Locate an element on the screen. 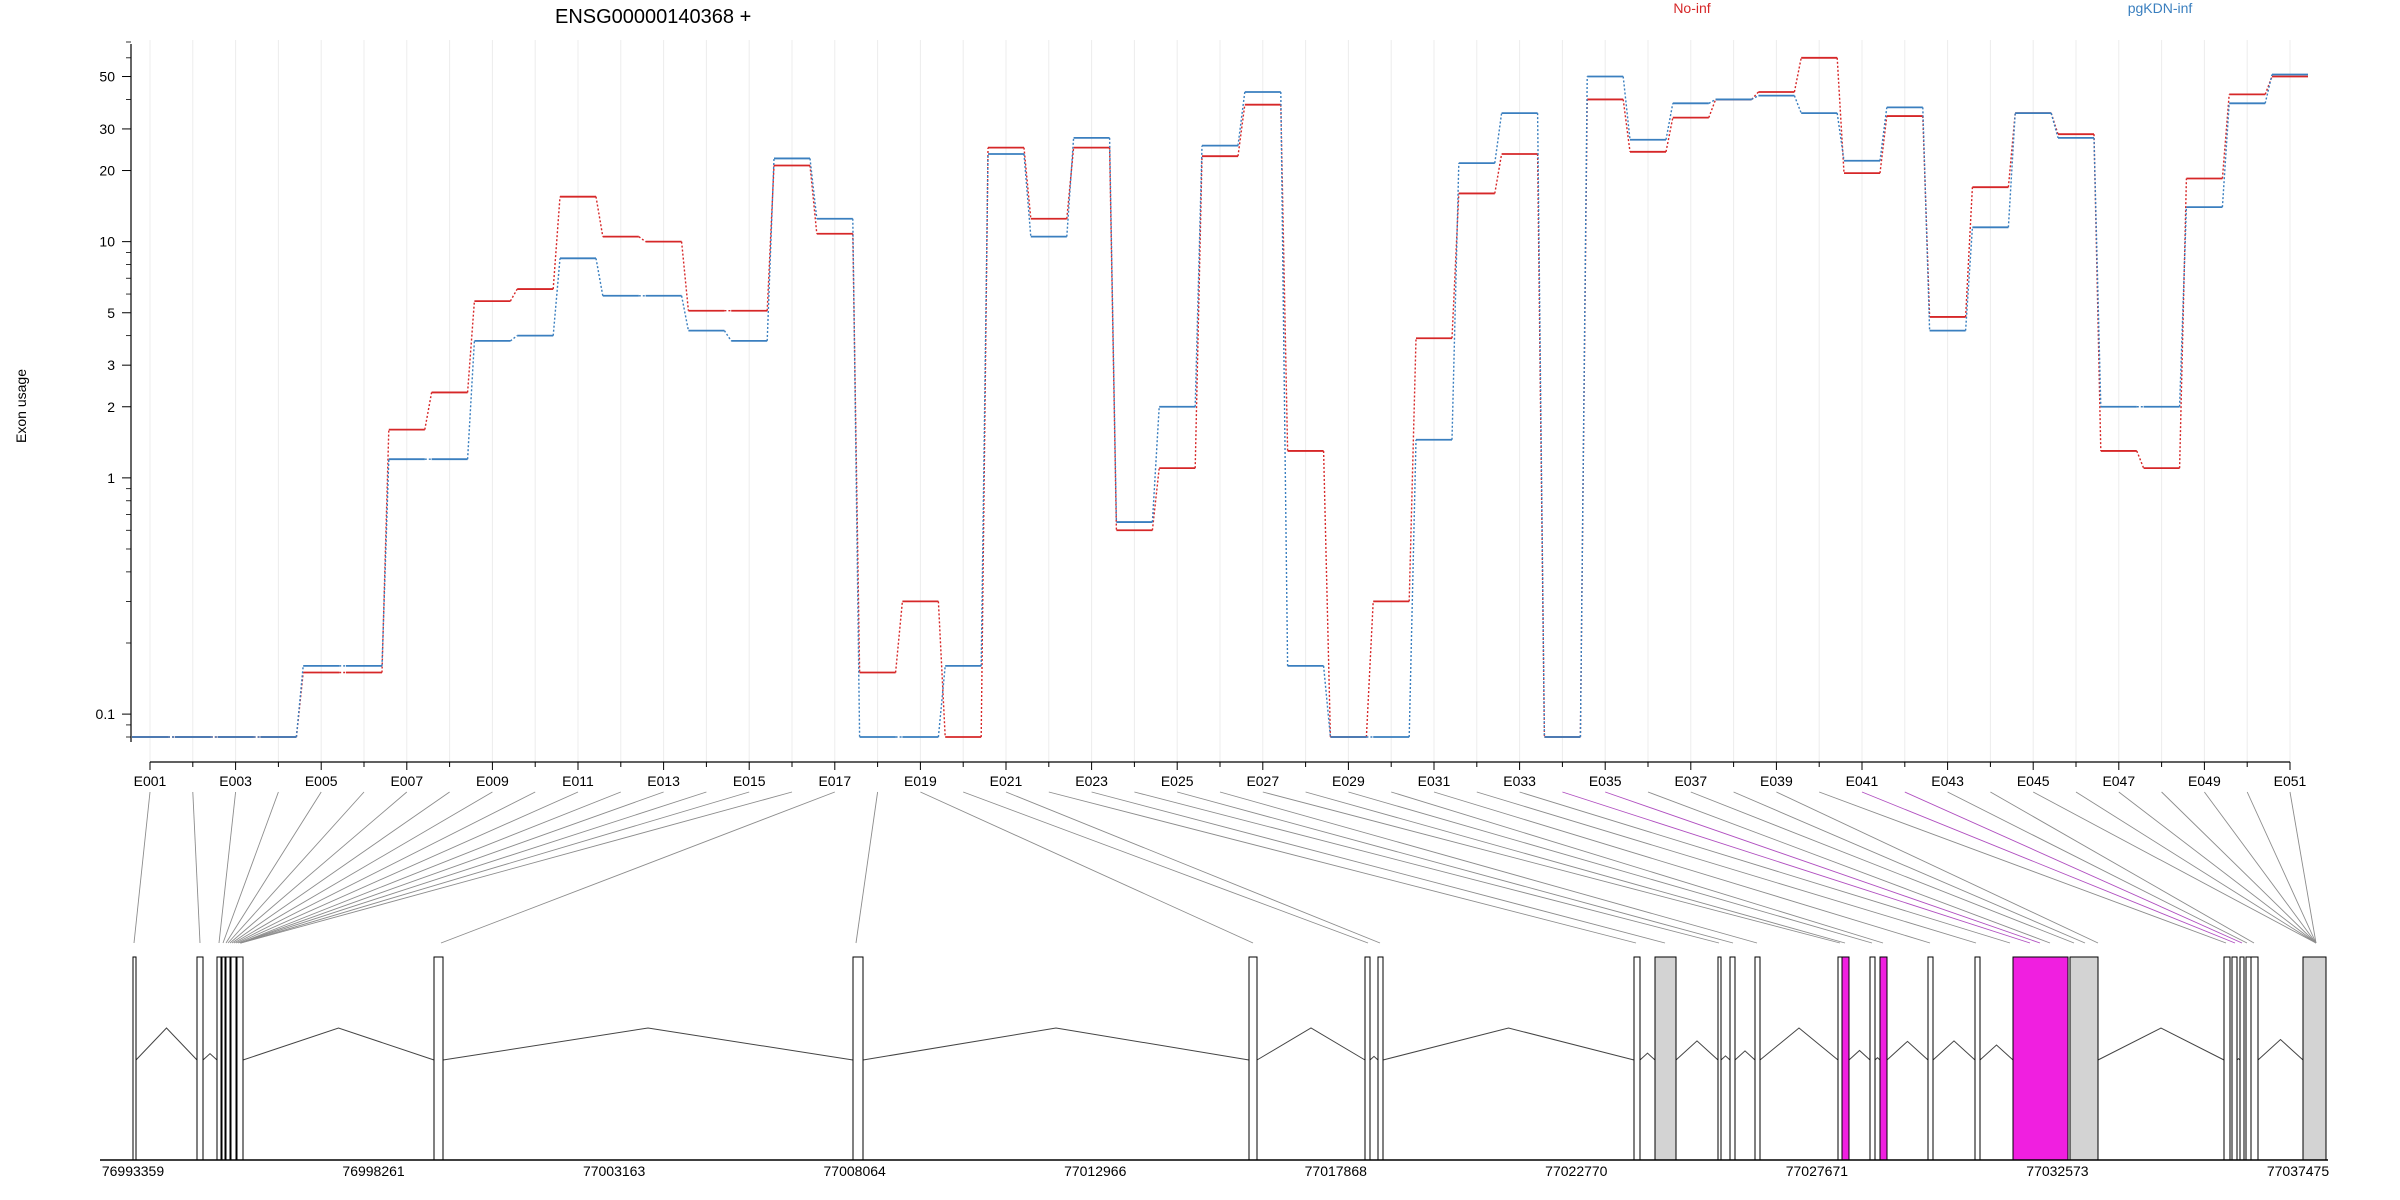 This screenshot has width=2400, height=1200. x-tick-label: E029 is located at coordinates (1348, 781).